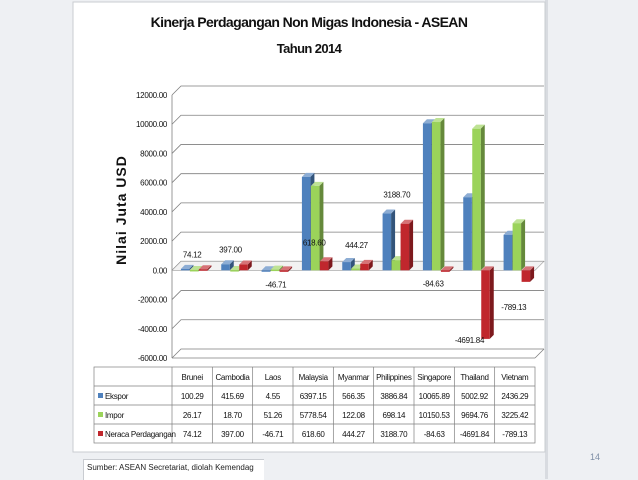  What do you see at coordinates (546, 239) in the screenshot?
I see `slide-divider` at bounding box center [546, 239].